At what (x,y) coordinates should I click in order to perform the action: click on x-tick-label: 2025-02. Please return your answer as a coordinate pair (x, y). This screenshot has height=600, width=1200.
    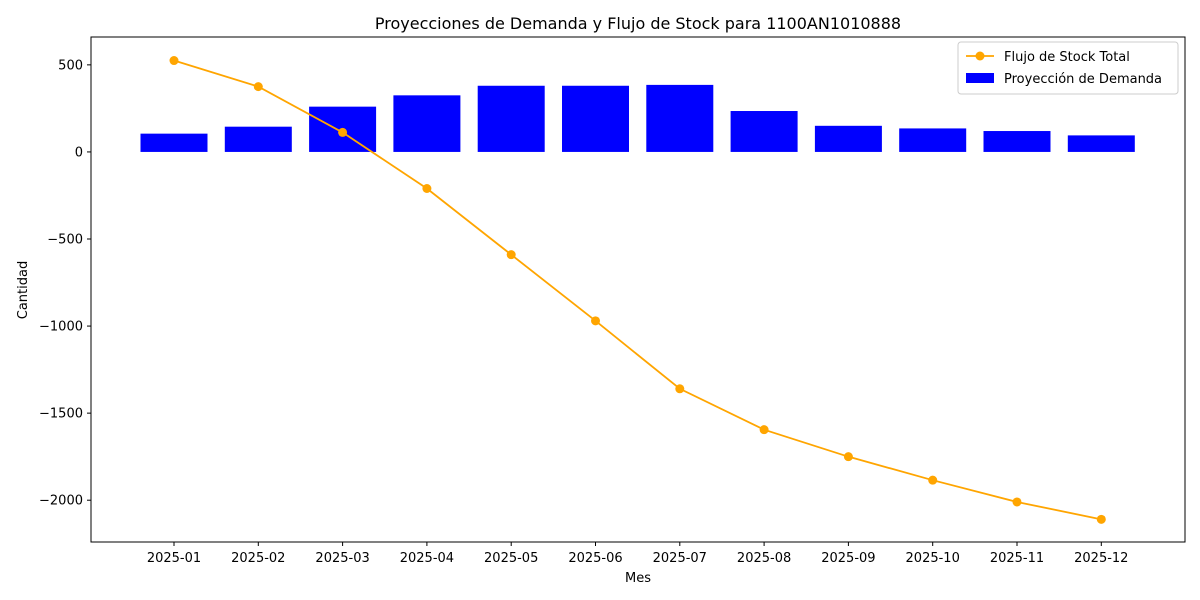
    Looking at the image, I should click on (258, 558).